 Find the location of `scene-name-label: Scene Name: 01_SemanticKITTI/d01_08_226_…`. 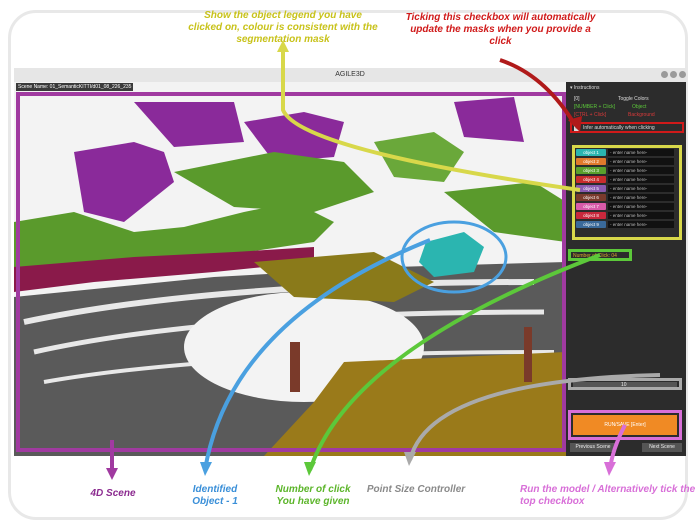

scene-name-label: Scene Name: 01_SemanticKITTI/d01_08_226_… is located at coordinates (75, 87).